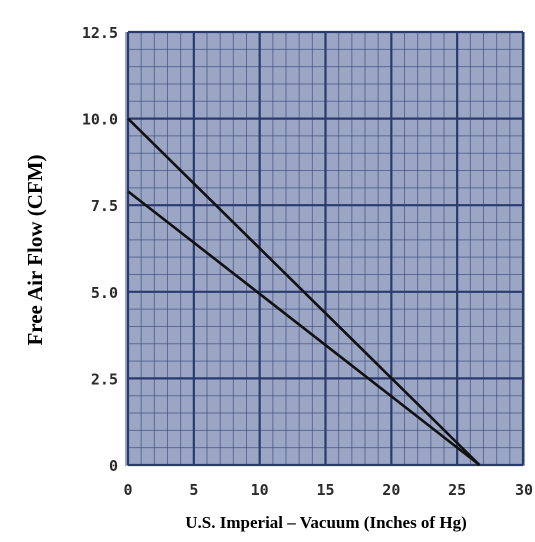  What do you see at coordinates (100, 33) in the screenshot?
I see `y-tick-label: 12.5` at bounding box center [100, 33].